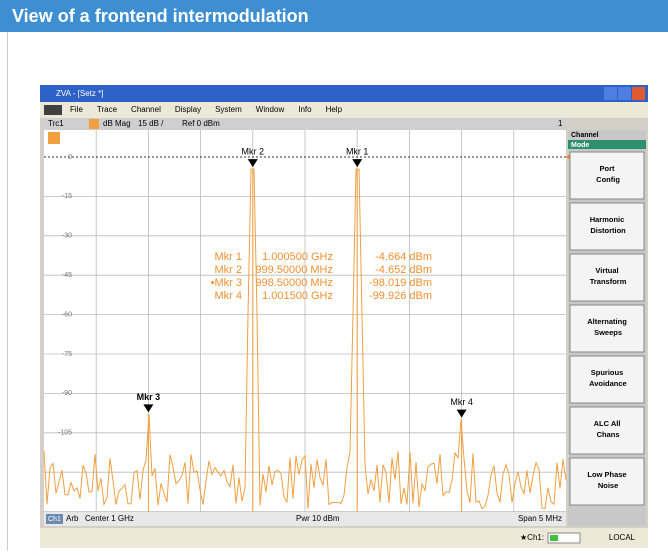 The image size is (668, 556). I want to click on readout-freq: 999.50000 MHz, so click(294, 270).